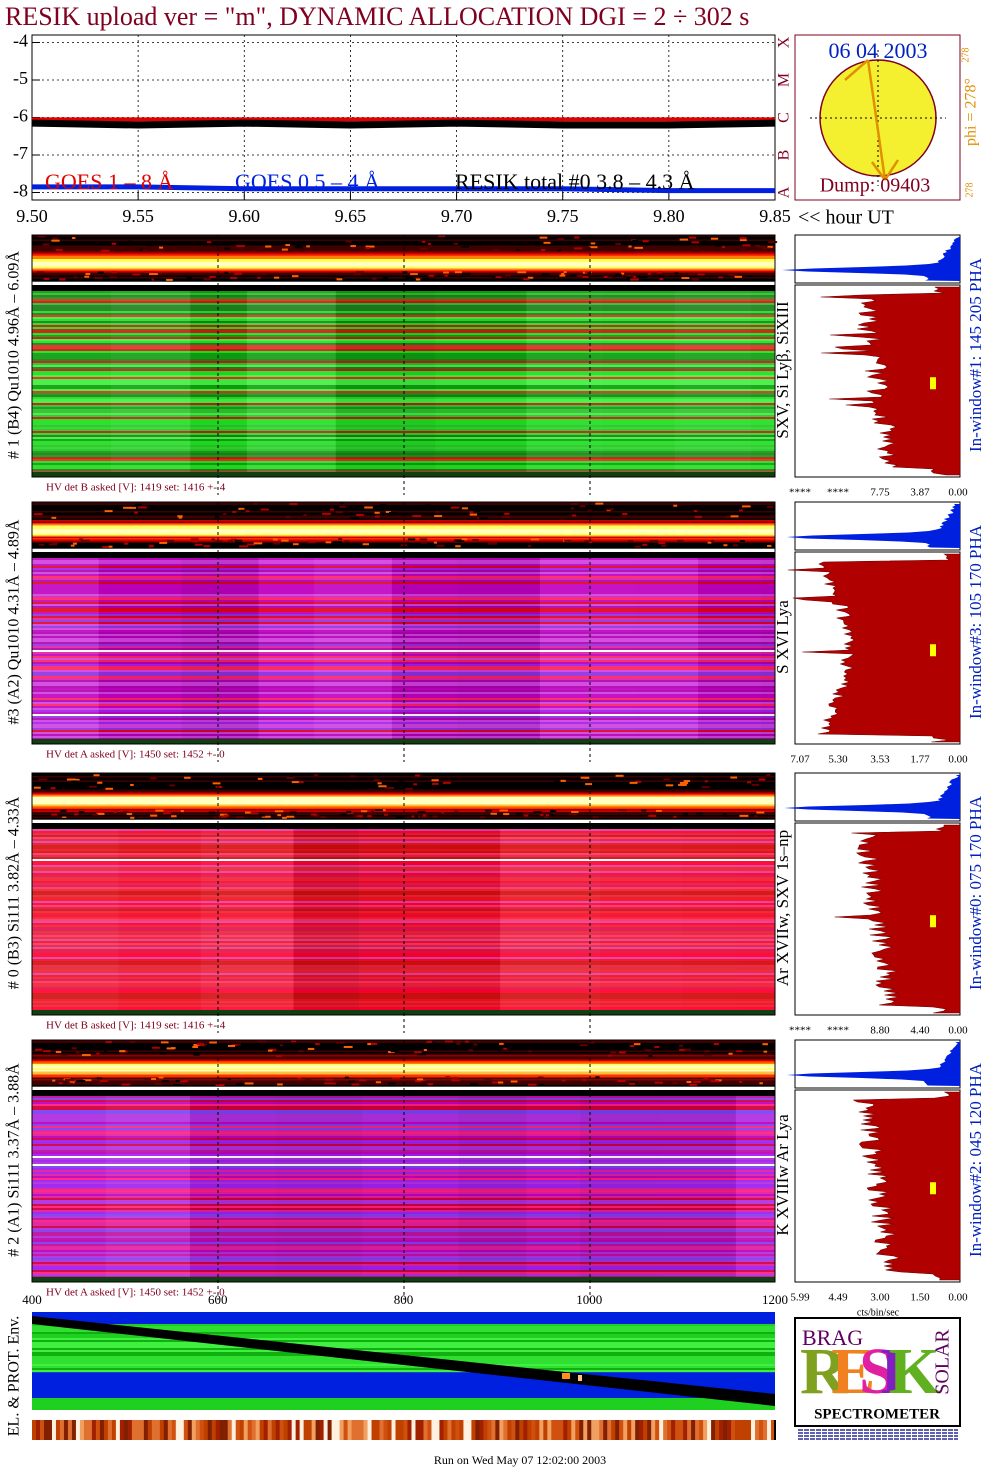  What do you see at coordinates (873, 526) in the screenshot?
I see `blue-histogram` at bounding box center [873, 526].